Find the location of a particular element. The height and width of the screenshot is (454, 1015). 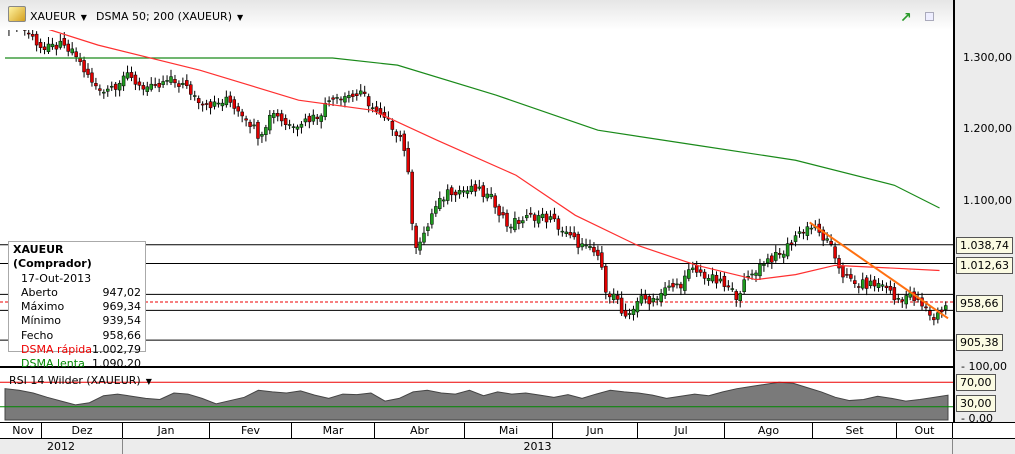

indicator-selector: DSMA 50; 200 (XAUEUR) ▼ is located at coordinates (170, 16).